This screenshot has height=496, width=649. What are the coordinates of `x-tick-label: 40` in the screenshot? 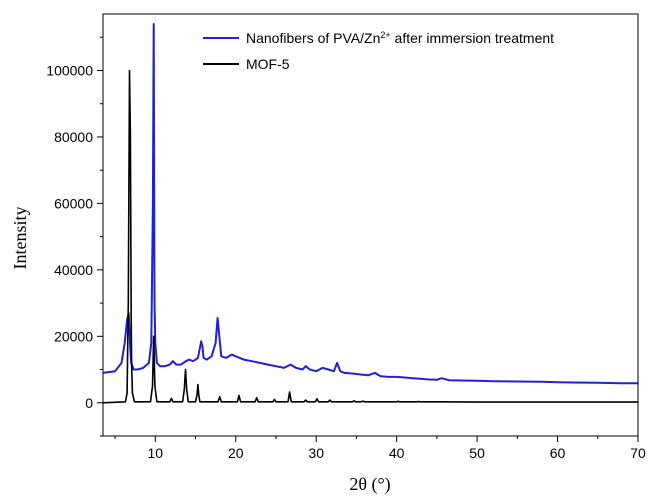 It's located at (397, 453).